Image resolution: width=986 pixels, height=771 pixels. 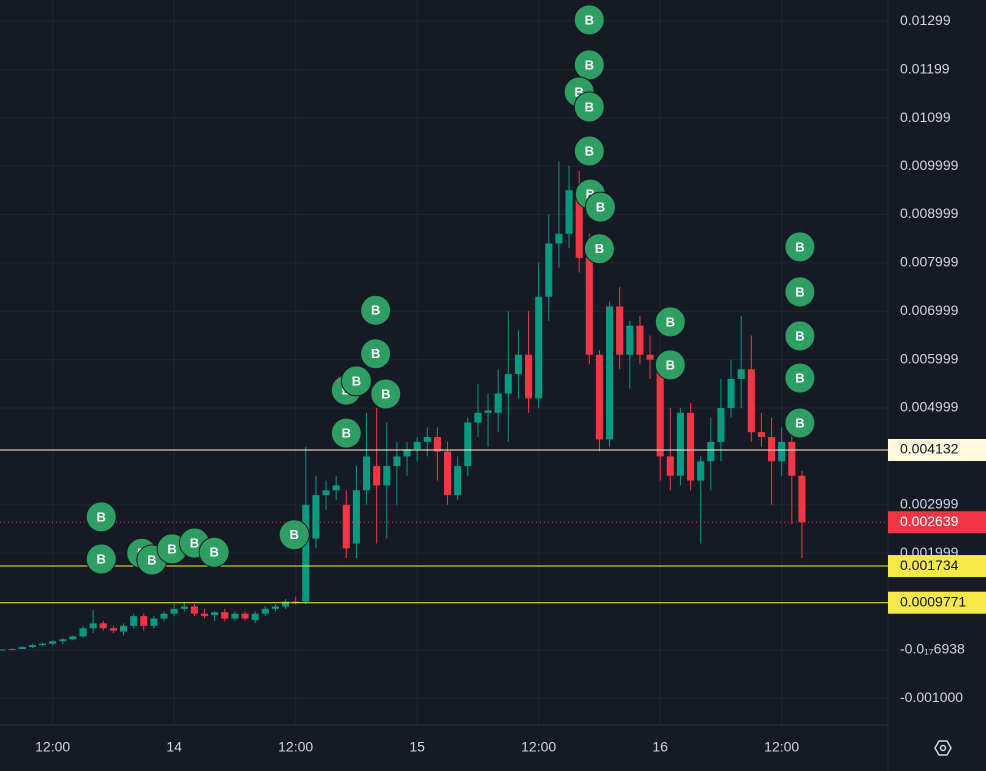 I want to click on y-tick-label: 0.01299, so click(x=925, y=20).